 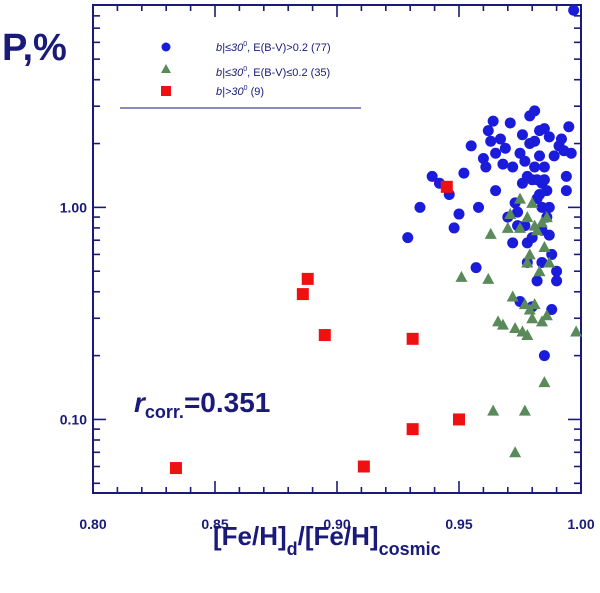 What do you see at coordinates (92, 524) in the screenshot?
I see `x-tick-label: 0.80` at bounding box center [92, 524].